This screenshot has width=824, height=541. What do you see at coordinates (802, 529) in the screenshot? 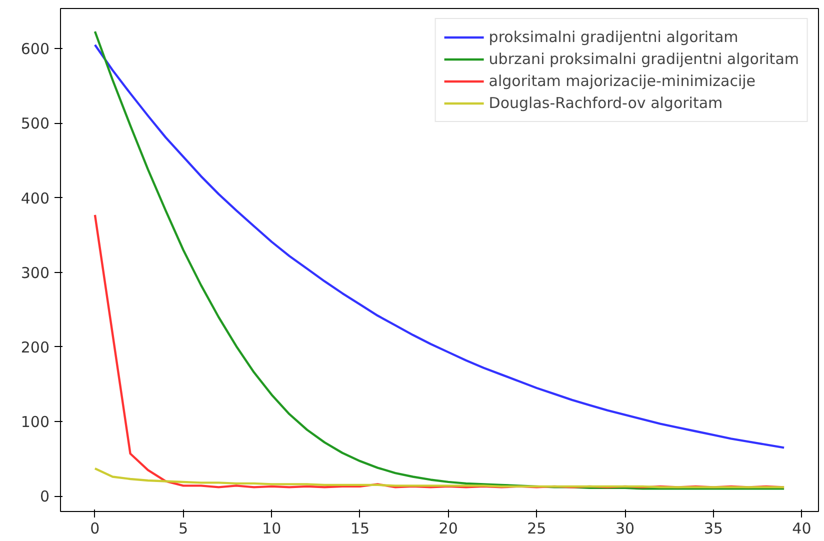
I see `x-tick-label: 40` at bounding box center [802, 529].